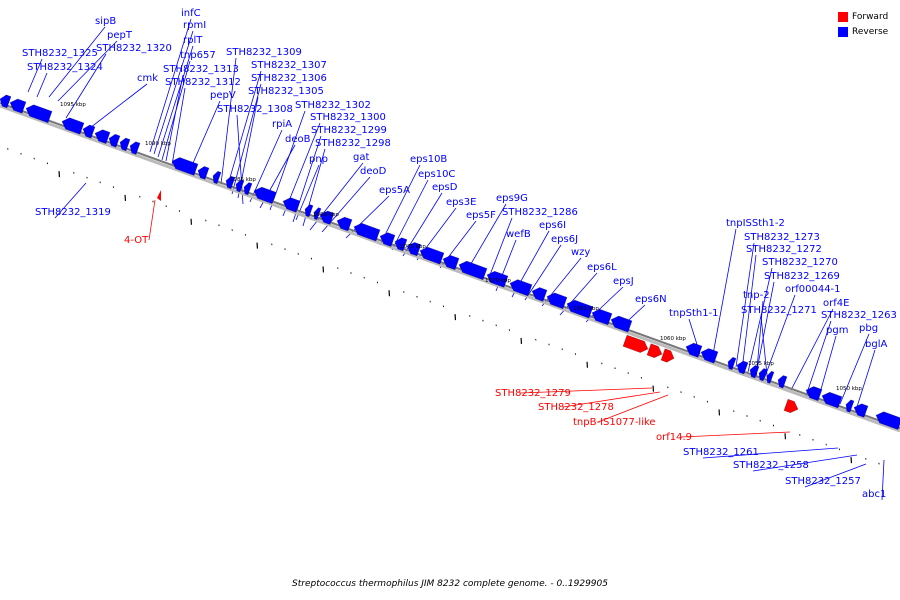 Image resolution: width=900 pixels, height=600 pixels. I want to click on gene-label-sth8232-1286: STH8232_1286, so click(540, 212).